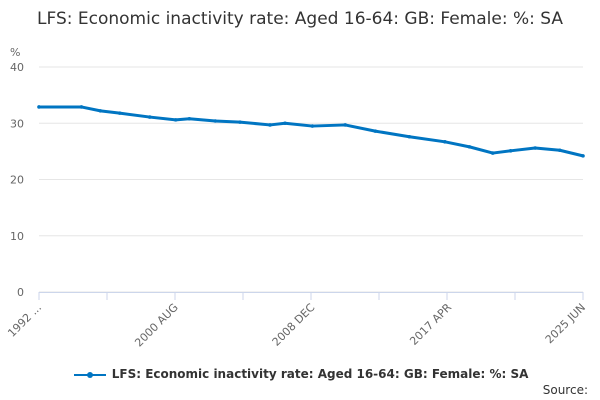 Image resolution: width=600 pixels, height=400 pixels. What do you see at coordinates (17, 236) in the screenshot?
I see `y-tick-label: 10` at bounding box center [17, 236].